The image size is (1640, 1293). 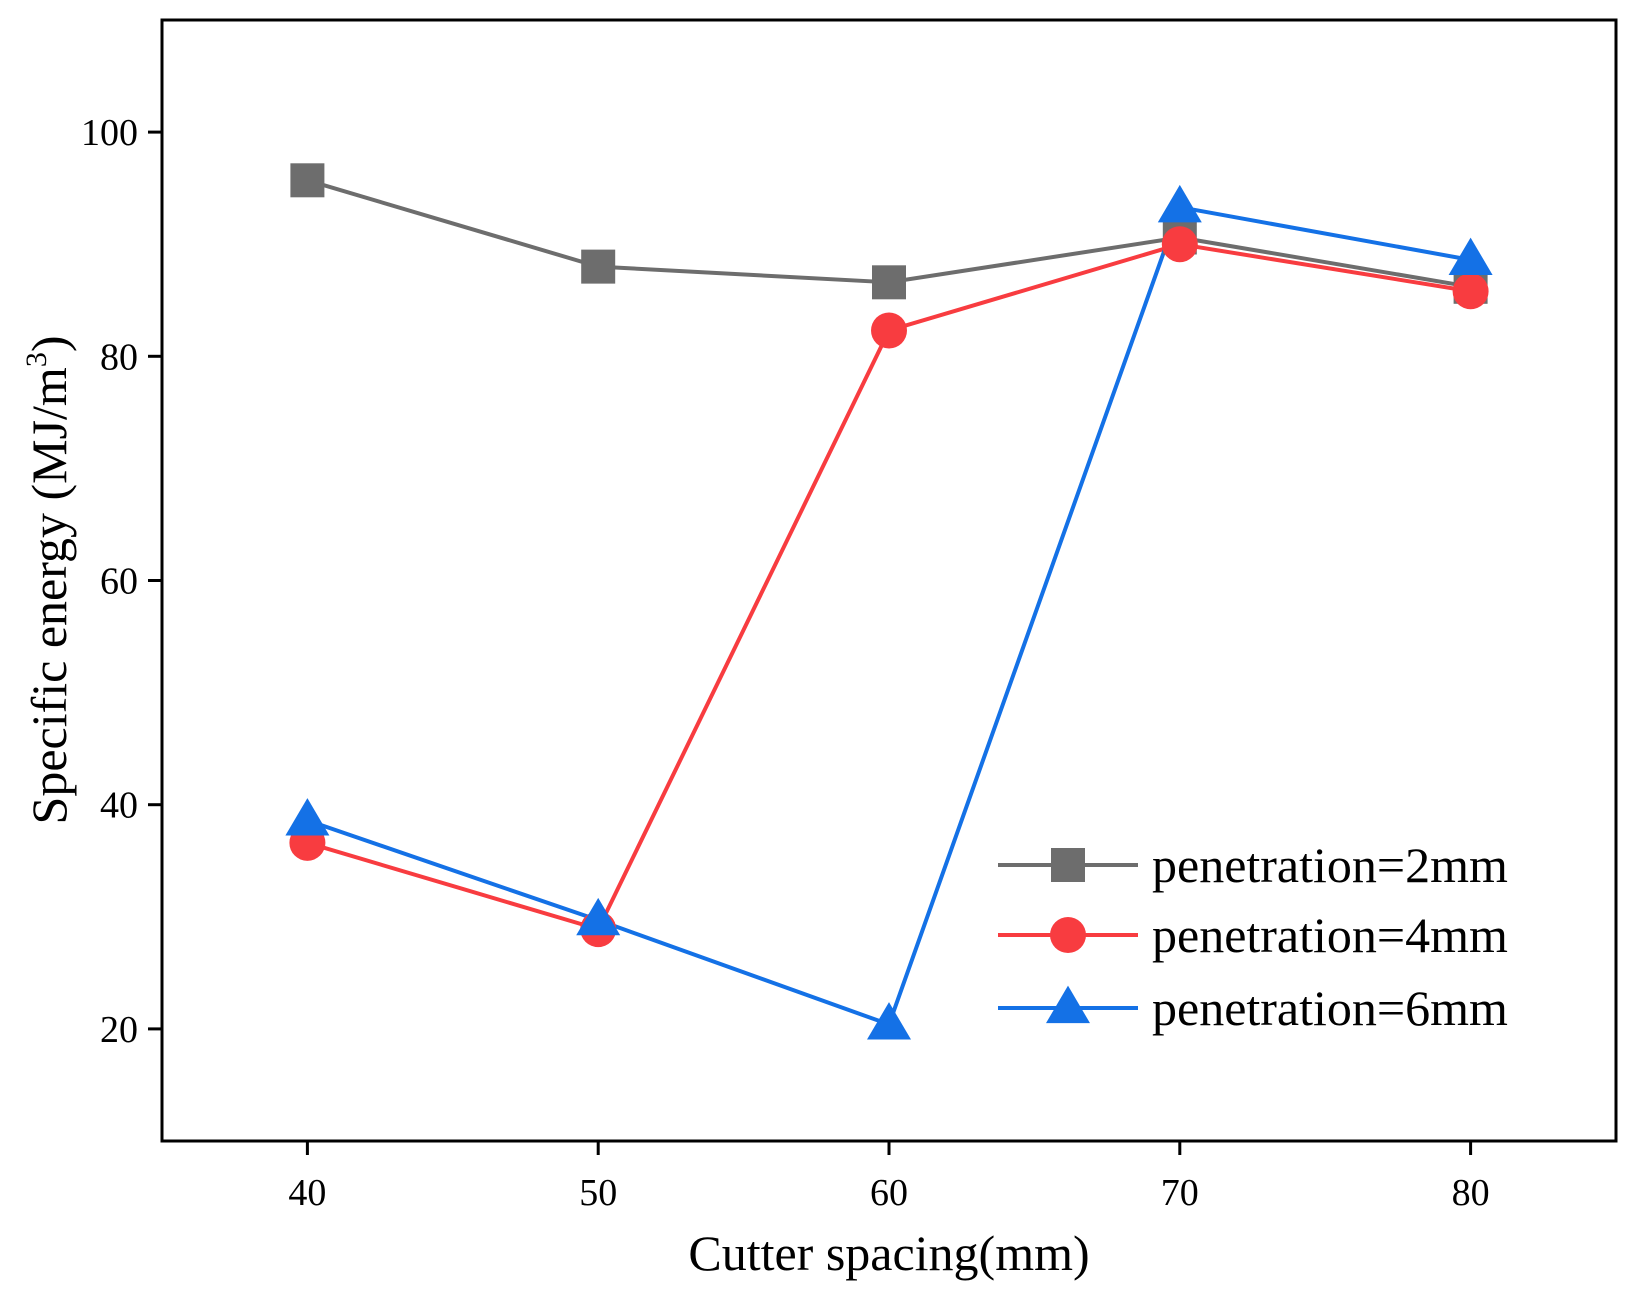 What do you see at coordinates (1180, 1193) in the screenshot?
I see `x-tick-label: 70` at bounding box center [1180, 1193].